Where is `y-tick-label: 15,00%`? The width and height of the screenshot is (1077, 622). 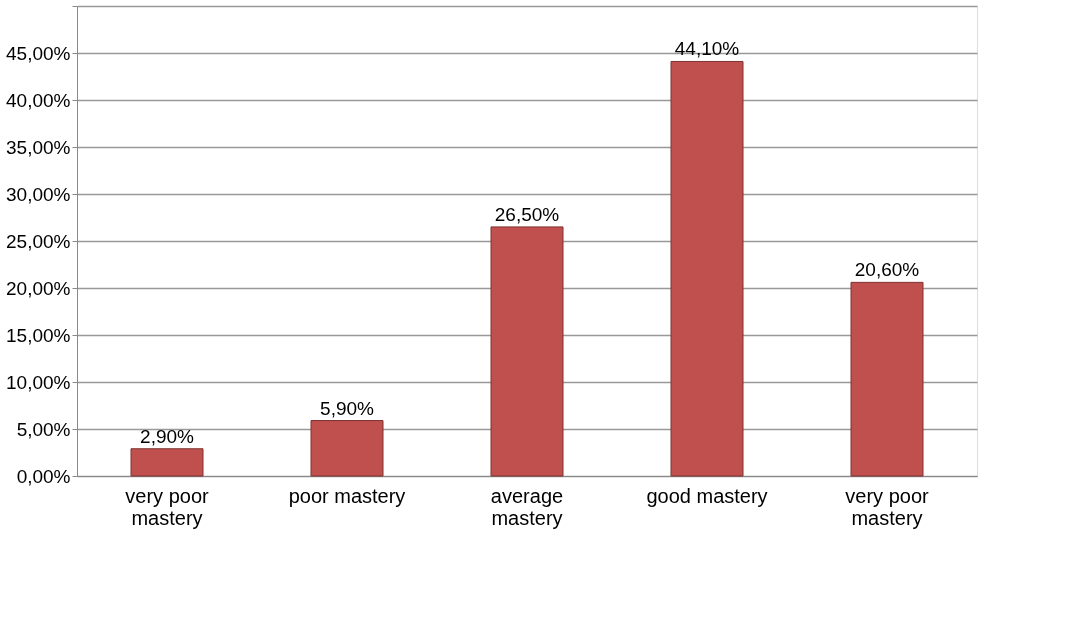 y-tick-label: 15,00% is located at coordinates (38, 335).